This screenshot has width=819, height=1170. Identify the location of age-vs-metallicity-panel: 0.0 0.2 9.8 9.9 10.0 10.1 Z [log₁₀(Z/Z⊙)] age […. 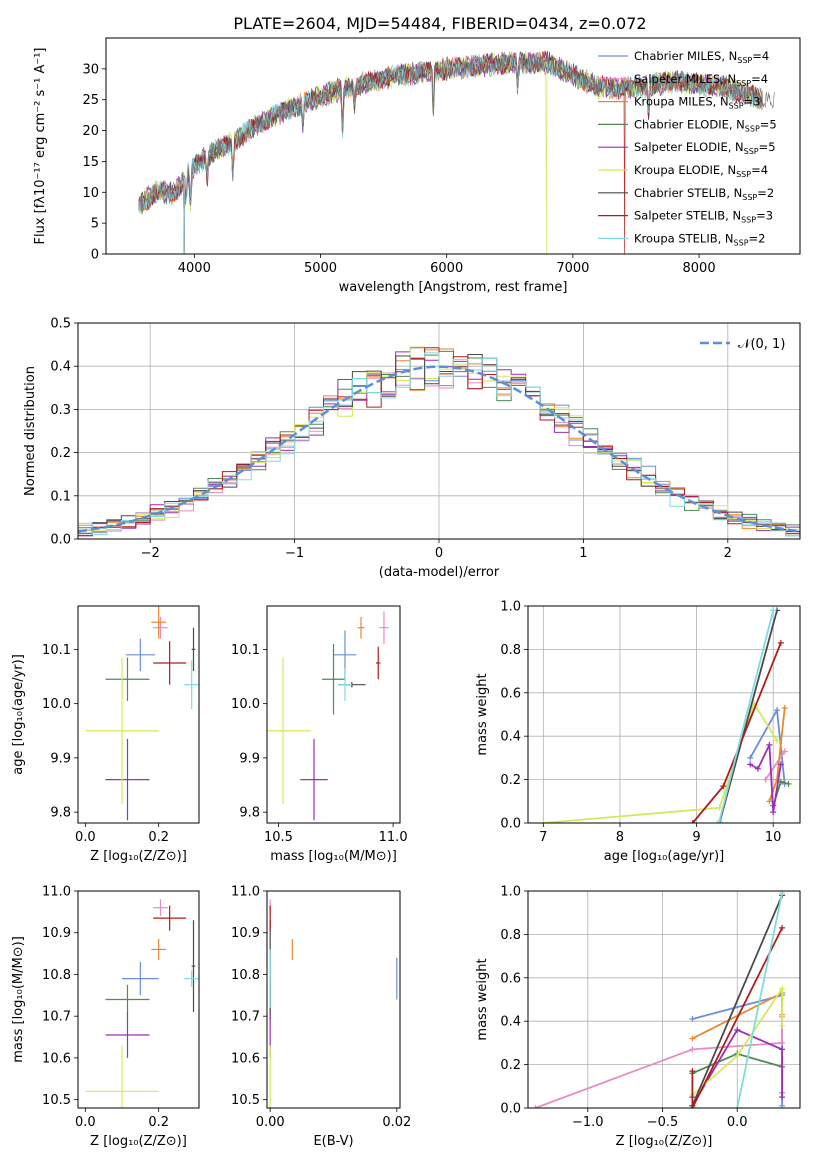
(105, 734).